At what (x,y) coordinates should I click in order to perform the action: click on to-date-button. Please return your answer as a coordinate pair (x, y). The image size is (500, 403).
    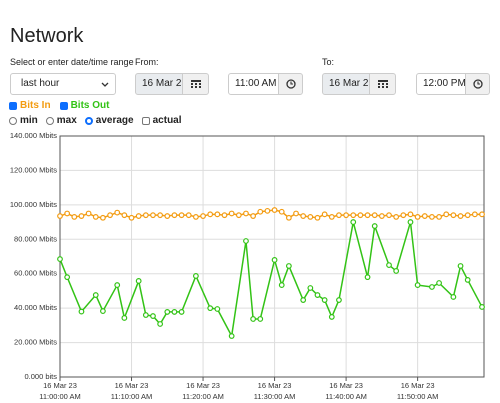
    Looking at the image, I should click on (382, 84).